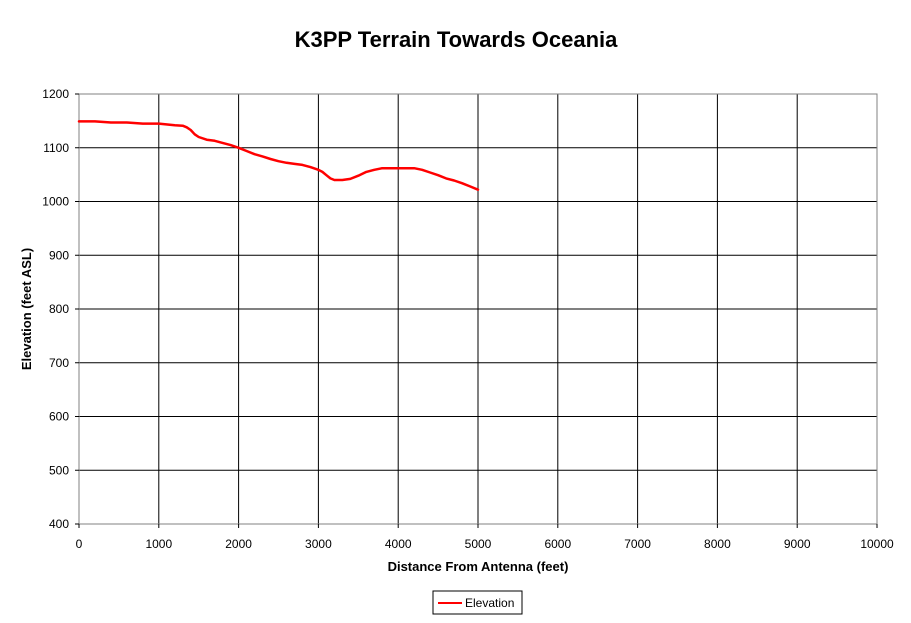  Describe the element at coordinates (557, 544) in the screenshot. I see `x-tick-label: 6000` at that location.